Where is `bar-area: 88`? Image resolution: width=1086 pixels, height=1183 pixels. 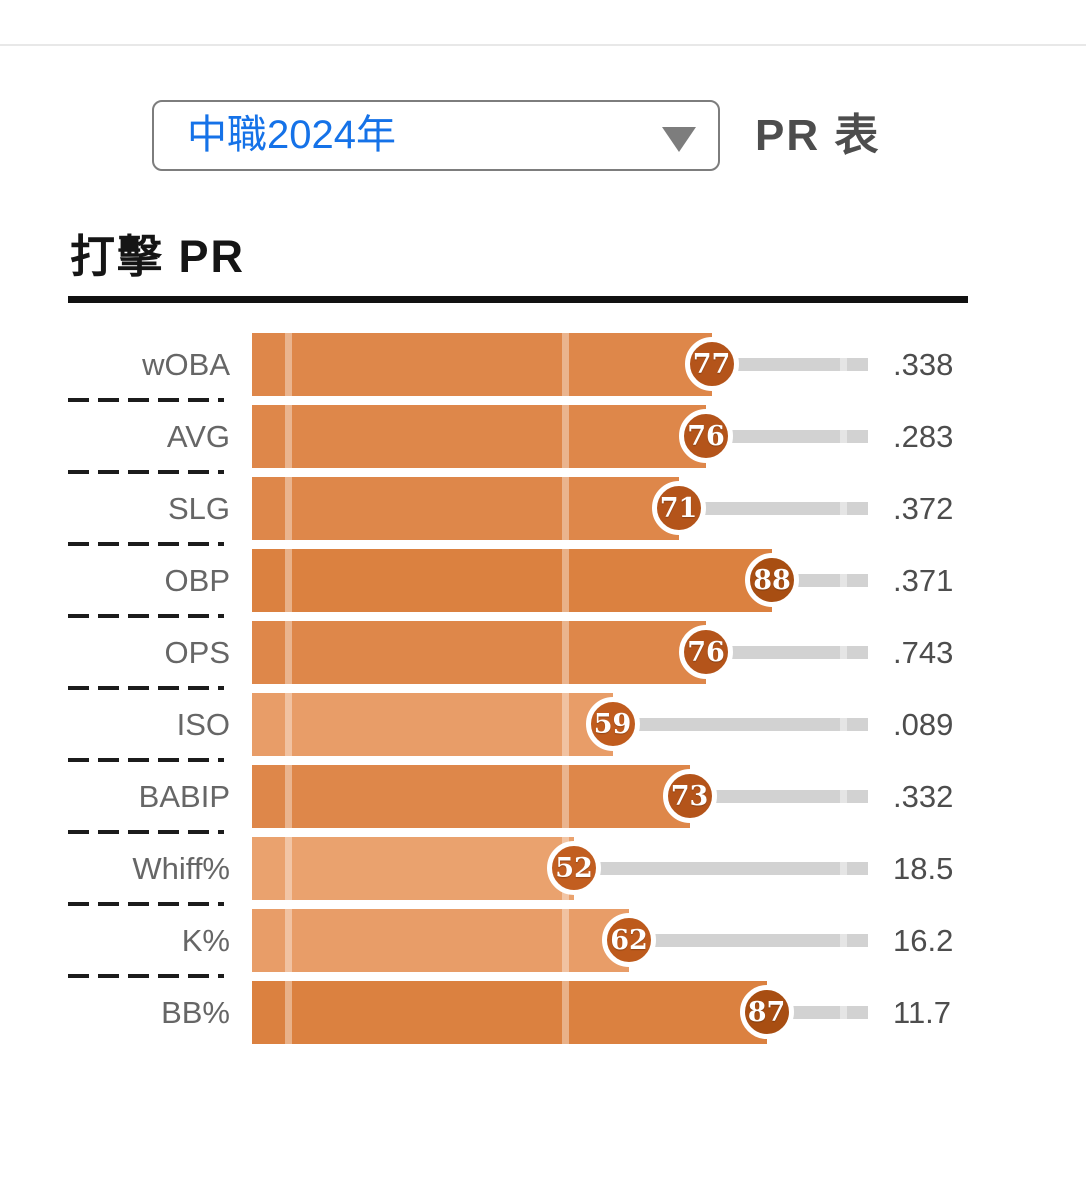
bar-area: 88 is located at coordinates (560, 580).